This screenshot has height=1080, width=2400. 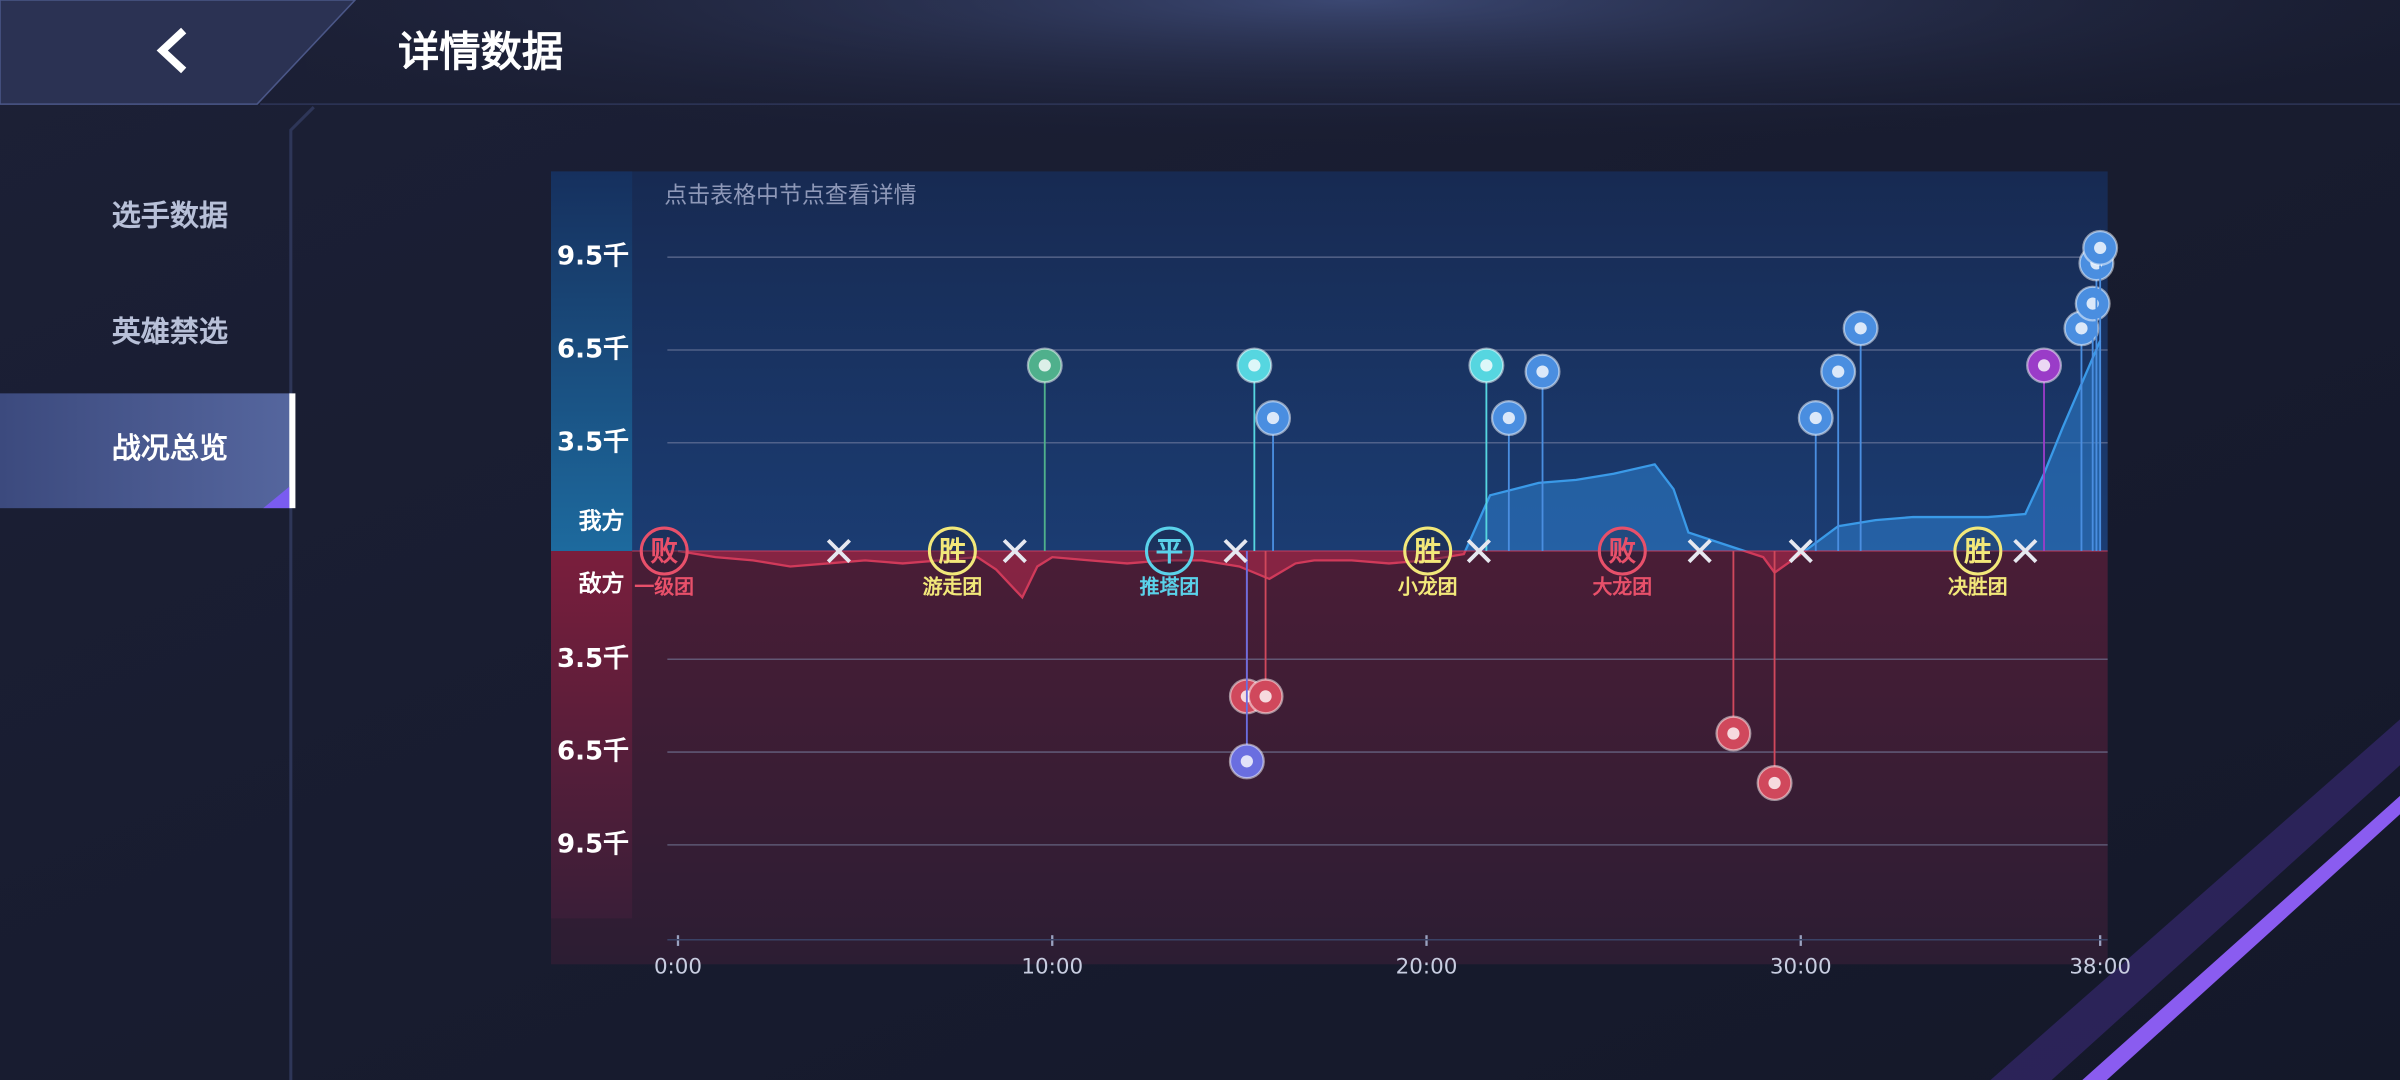 What do you see at coordinates (170, 332) in the screenshot?
I see `sidebar-tab: 英雄禁选` at bounding box center [170, 332].